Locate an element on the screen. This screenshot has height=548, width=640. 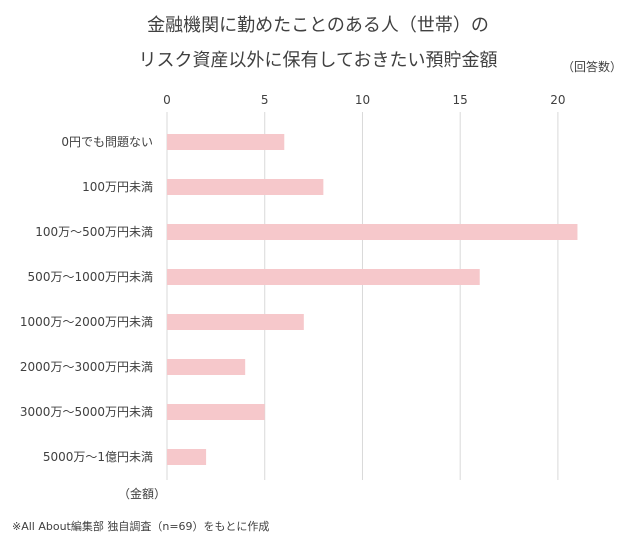
value-unit-label: （回答数） is located at coordinates (592, 66).